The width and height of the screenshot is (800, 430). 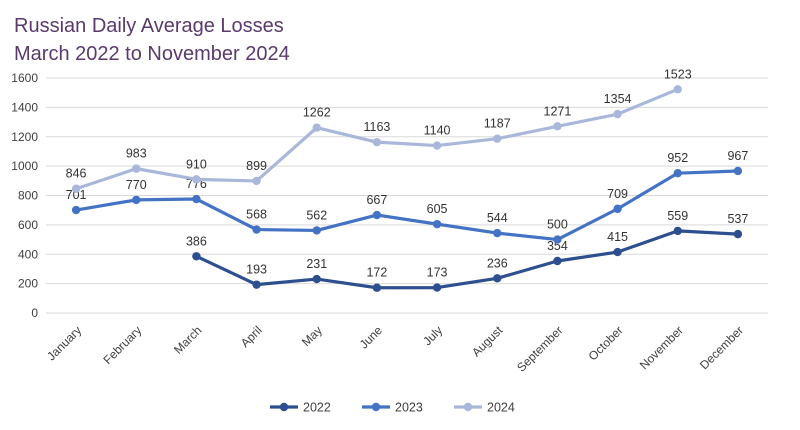 I want to click on data-label-2023: 568, so click(x=256, y=215).